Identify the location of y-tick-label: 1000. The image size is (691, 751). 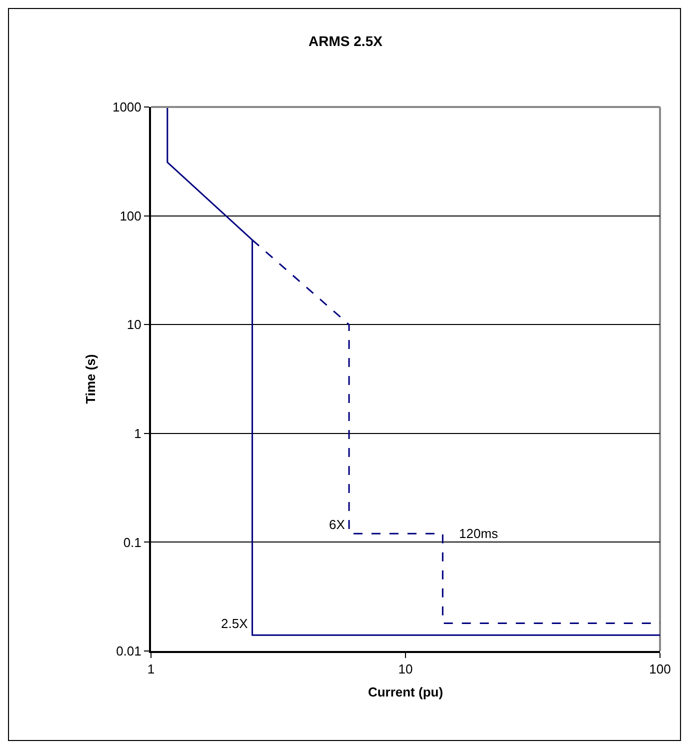
(127, 107).